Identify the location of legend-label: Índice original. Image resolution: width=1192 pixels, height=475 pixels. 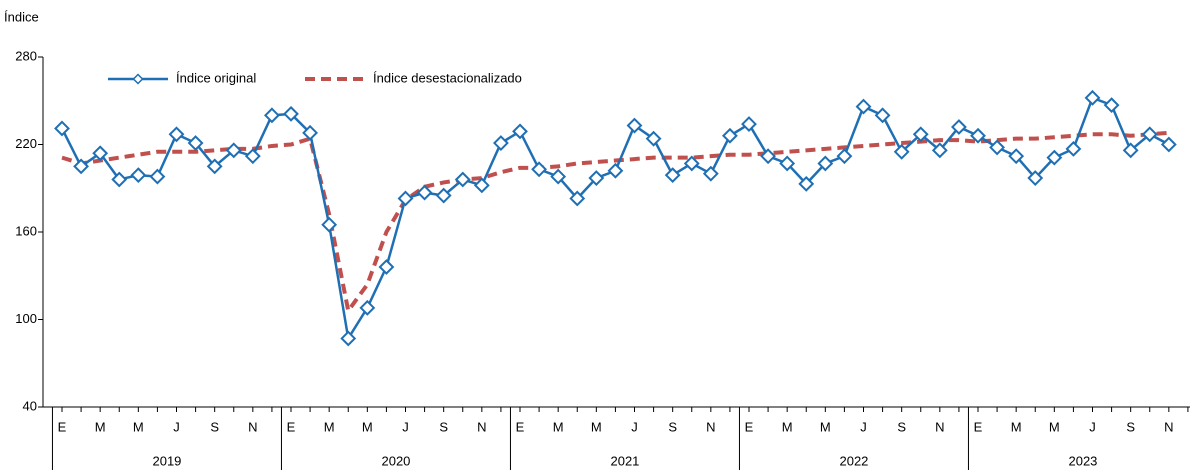
(216, 77).